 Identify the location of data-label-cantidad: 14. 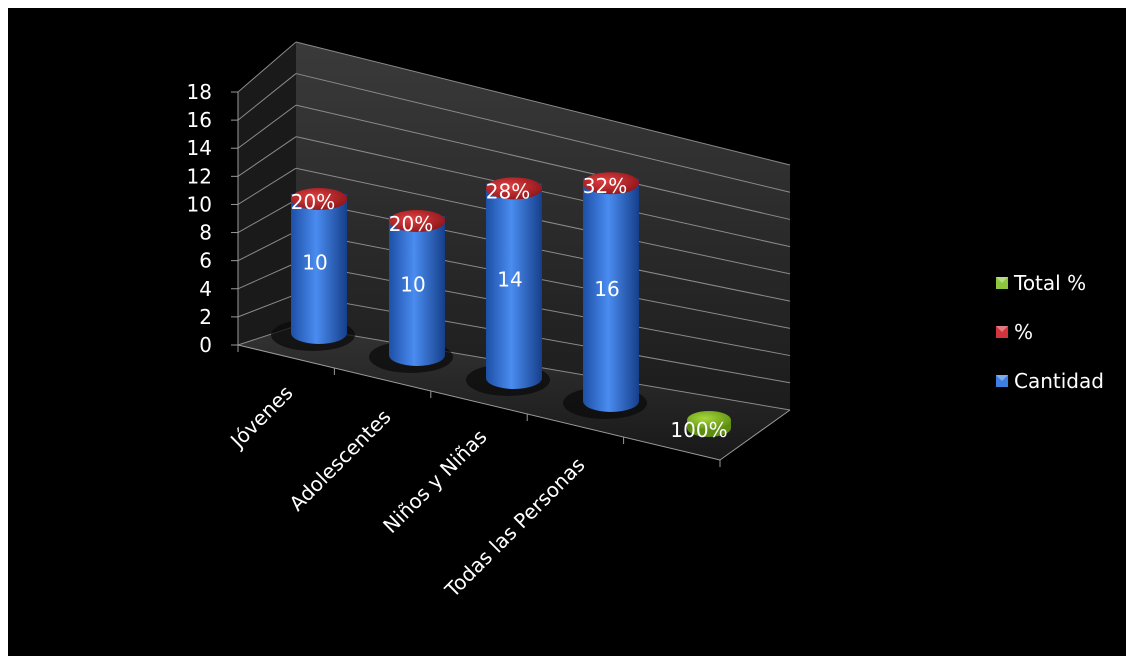
(509, 280).